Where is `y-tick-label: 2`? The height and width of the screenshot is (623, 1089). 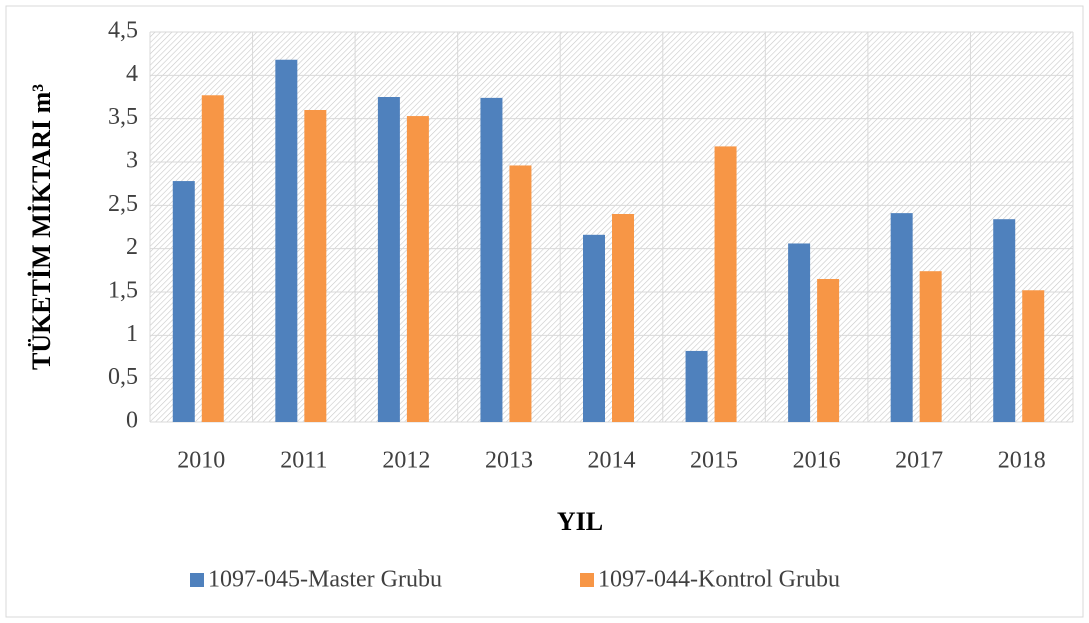
y-tick-label: 2 is located at coordinates (132, 247).